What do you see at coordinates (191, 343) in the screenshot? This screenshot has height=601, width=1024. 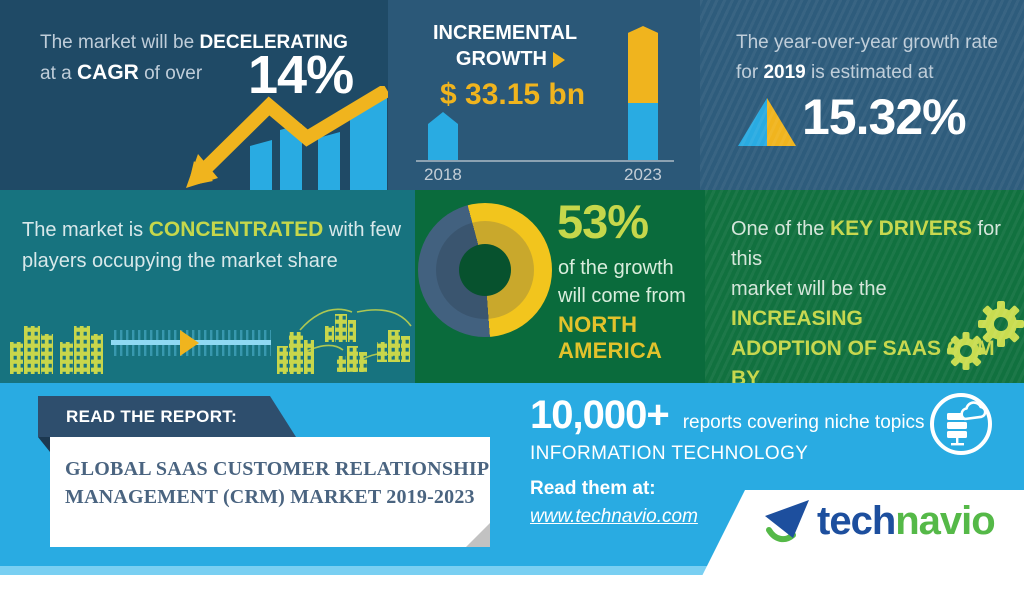 I see `transfer-arrow-track-icon` at bounding box center [191, 343].